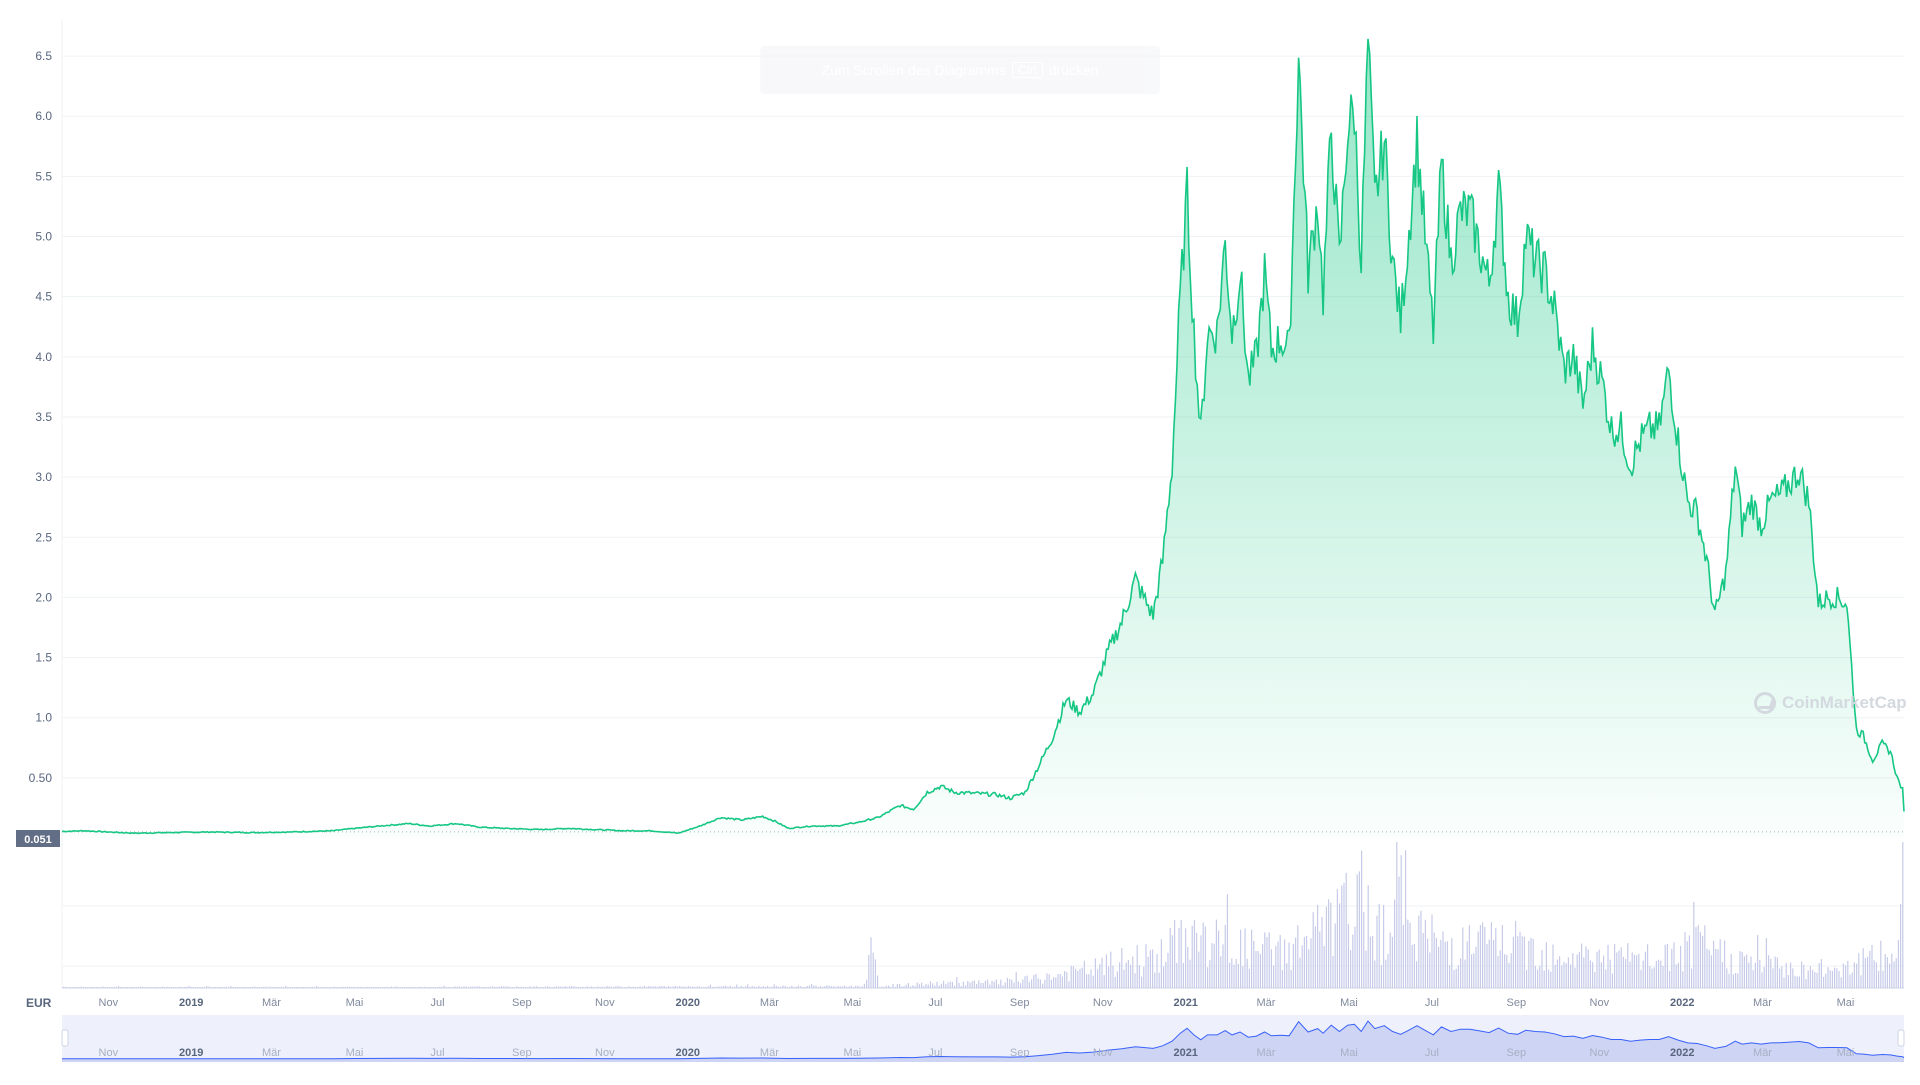 This screenshot has height=1085, width=1920. I want to click on navigator-tick-label: Mai, so click(1349, 1053).